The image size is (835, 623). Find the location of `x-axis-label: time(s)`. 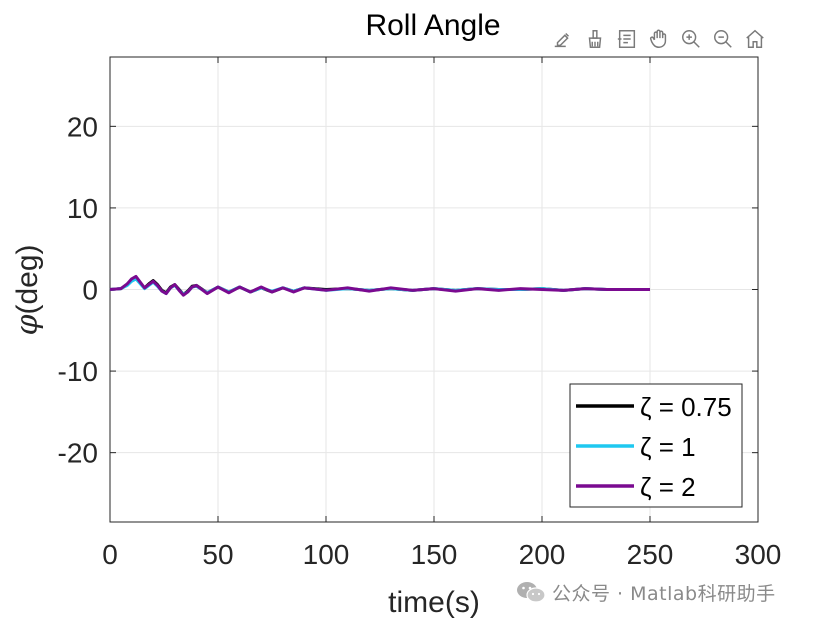

x-axis-label: time(s) is located at coordinates (434, 602).